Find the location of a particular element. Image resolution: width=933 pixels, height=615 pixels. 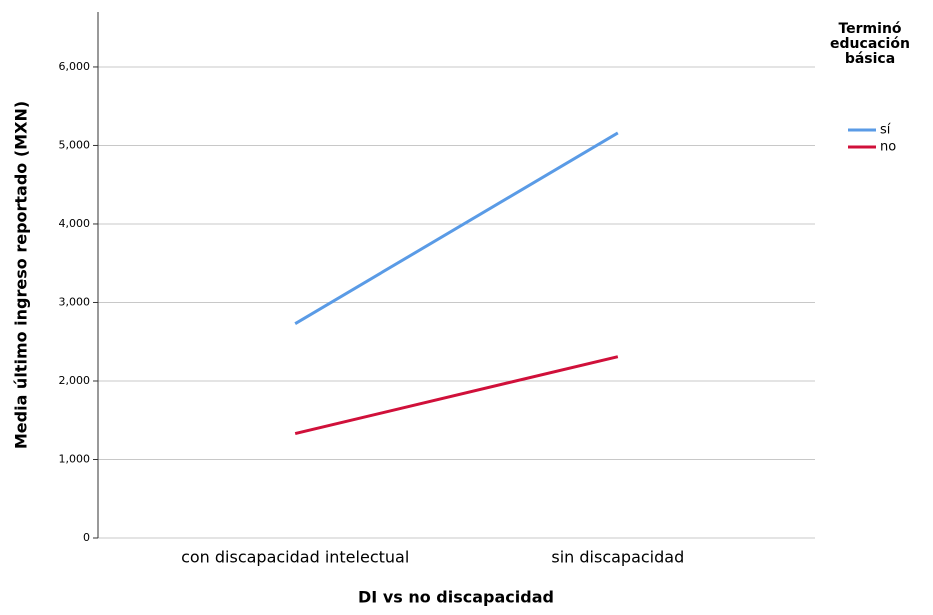

y-tick-label: 2,000 is located at coordinates (75, 380).